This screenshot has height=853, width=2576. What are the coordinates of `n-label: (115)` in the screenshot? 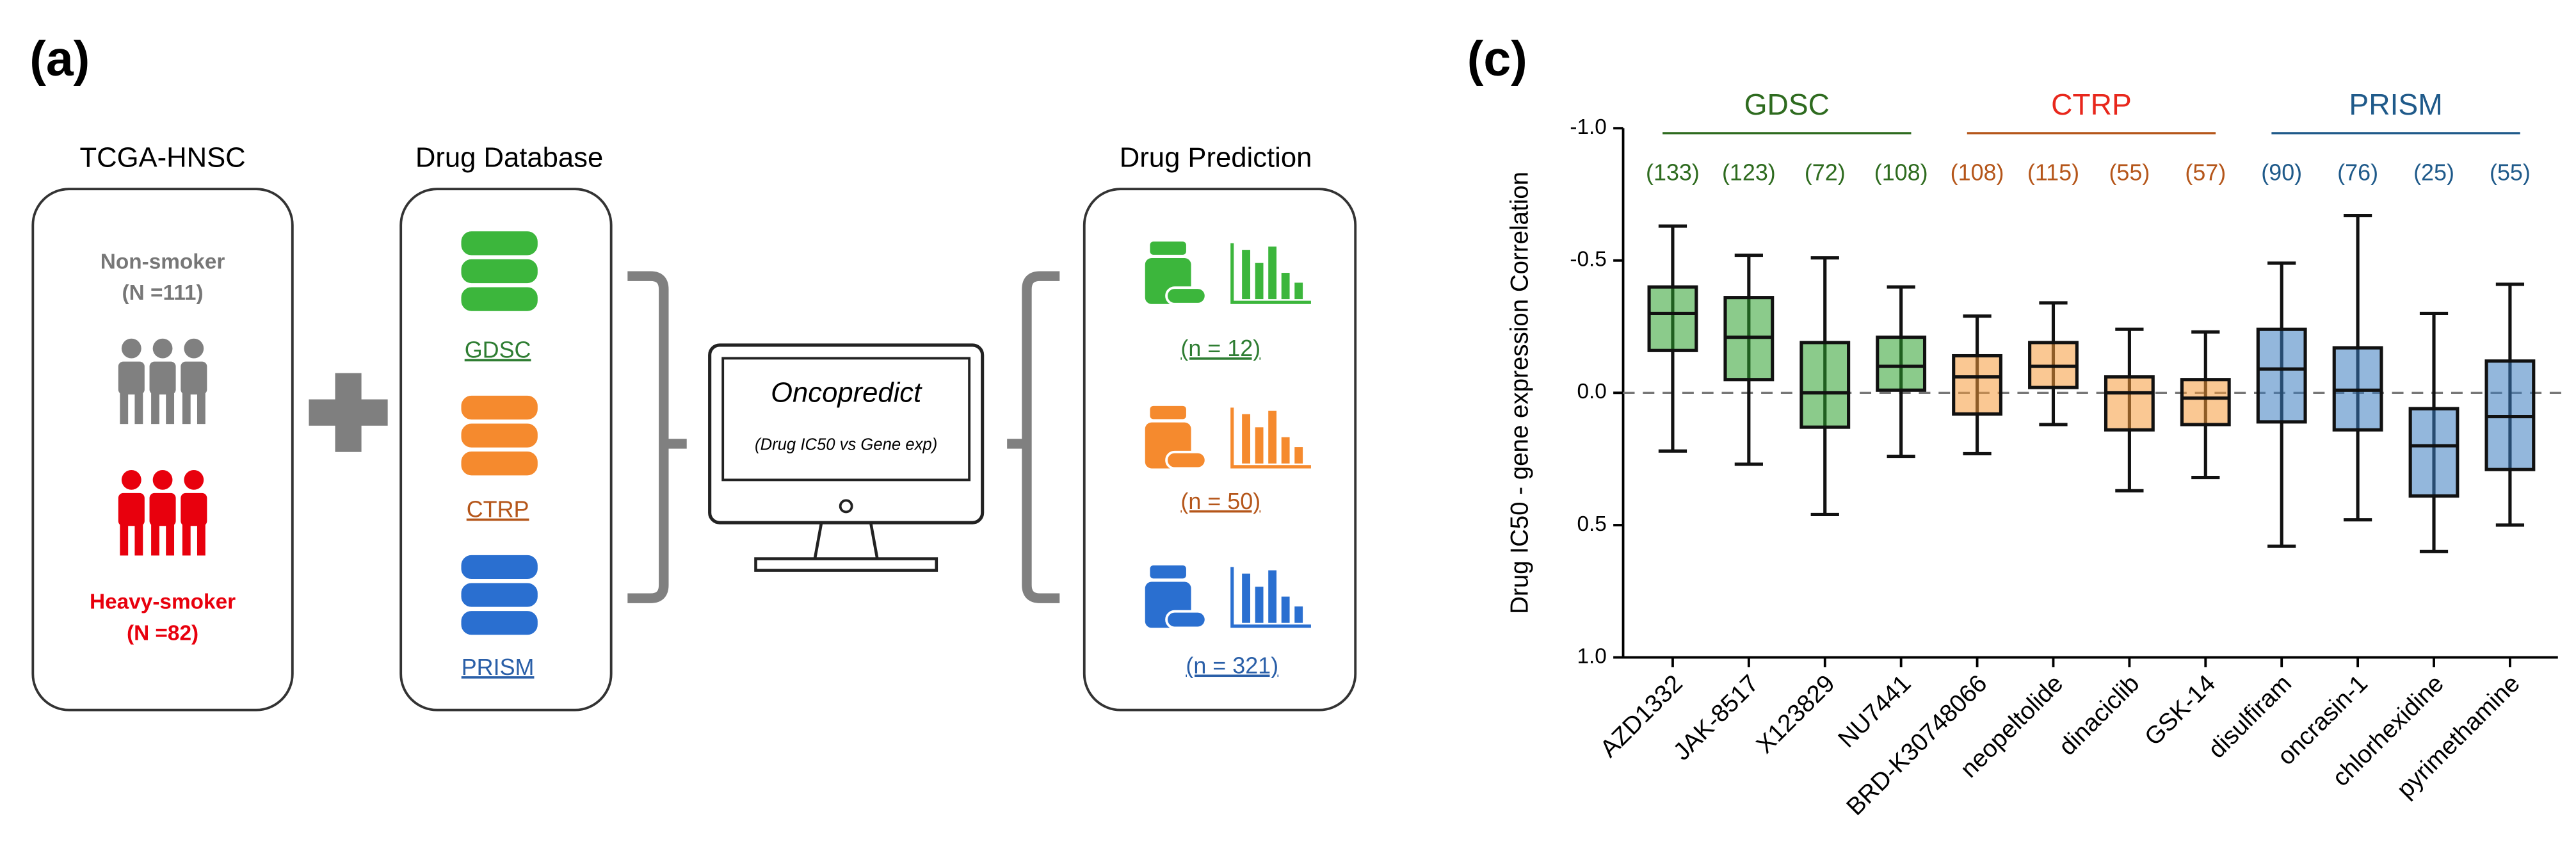 It's located at (2053, 172).